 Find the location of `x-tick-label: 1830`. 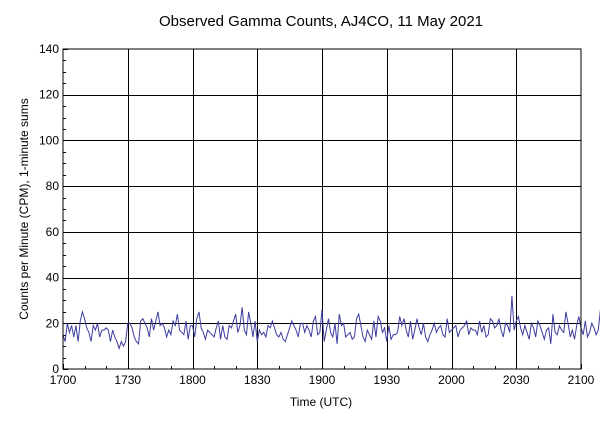

x-tick-label: 1830 is located at coordinates (257, 380).